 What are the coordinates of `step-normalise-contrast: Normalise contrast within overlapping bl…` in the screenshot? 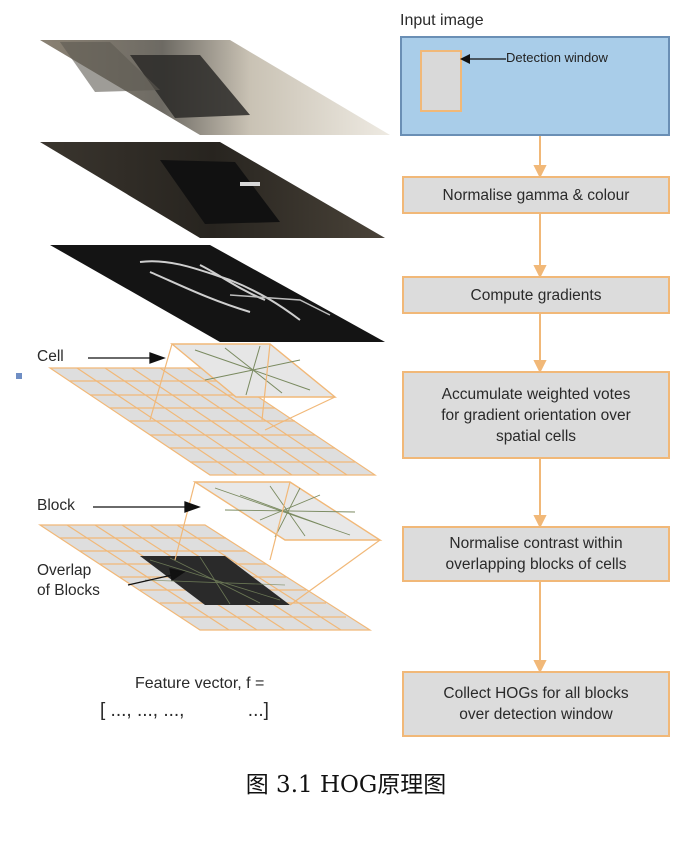 It's located at (536, 554).